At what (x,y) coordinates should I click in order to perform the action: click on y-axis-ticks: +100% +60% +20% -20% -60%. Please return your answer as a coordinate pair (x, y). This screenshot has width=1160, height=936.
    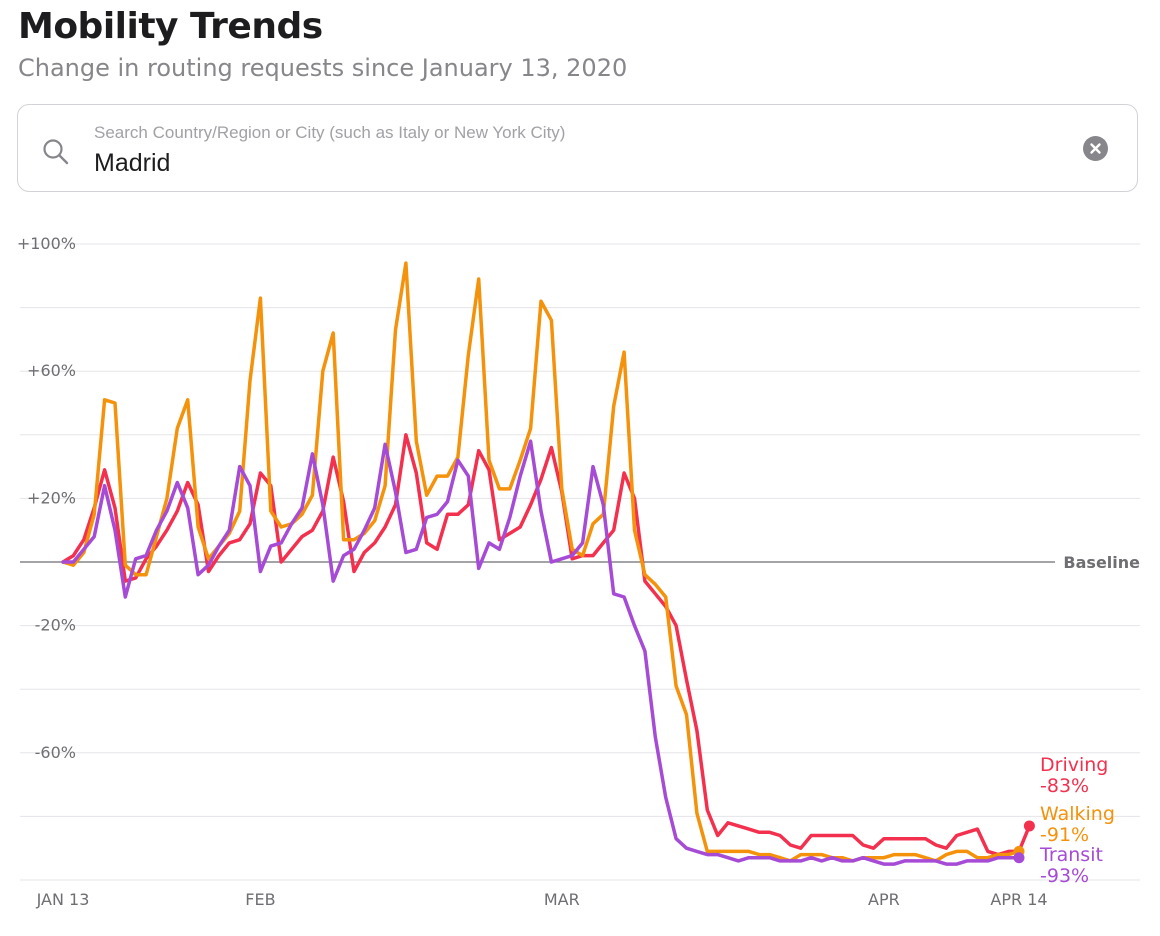
    Looking at the image, I should click on (46, 498).